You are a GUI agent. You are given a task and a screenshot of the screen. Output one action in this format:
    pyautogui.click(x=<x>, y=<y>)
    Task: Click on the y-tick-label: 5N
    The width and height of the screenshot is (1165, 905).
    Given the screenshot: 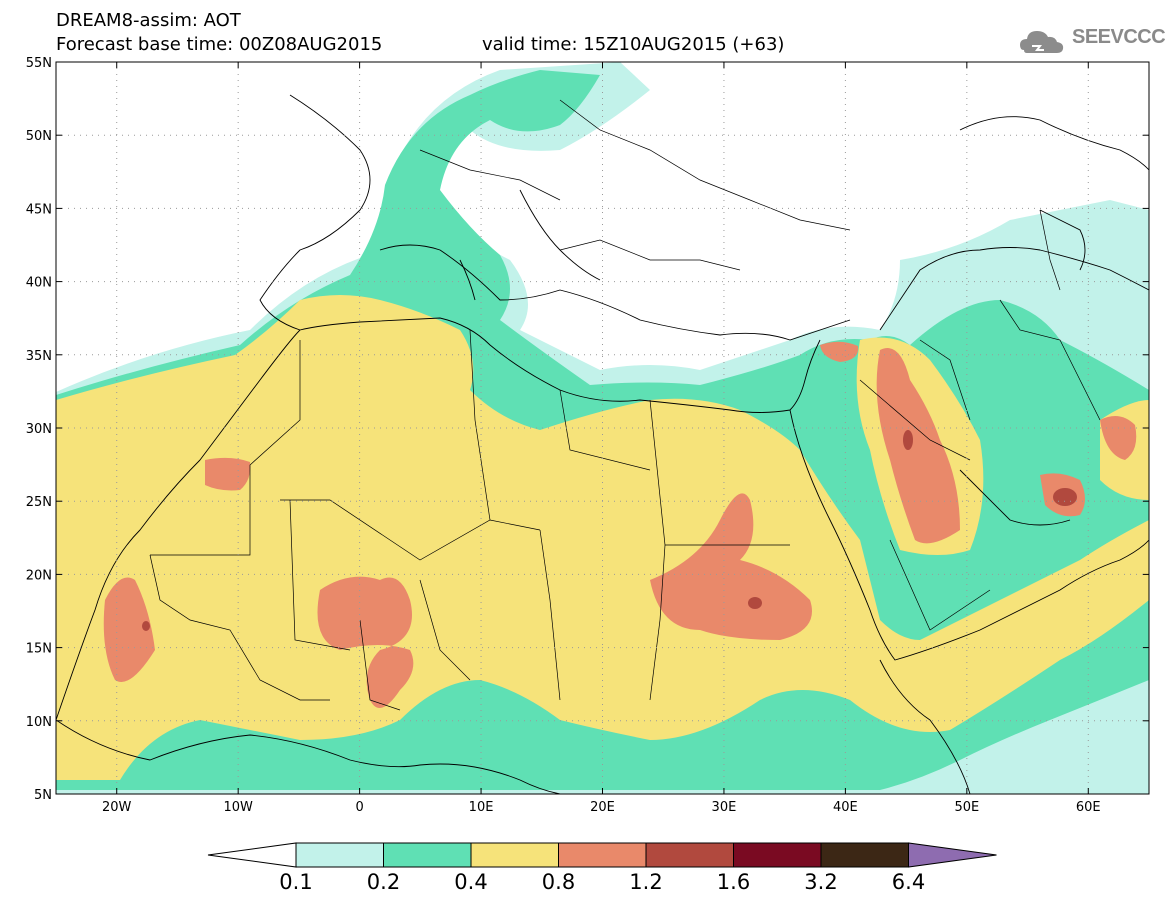 What is the action you would take?
    pyautogui.click(x=43, y=795)
    